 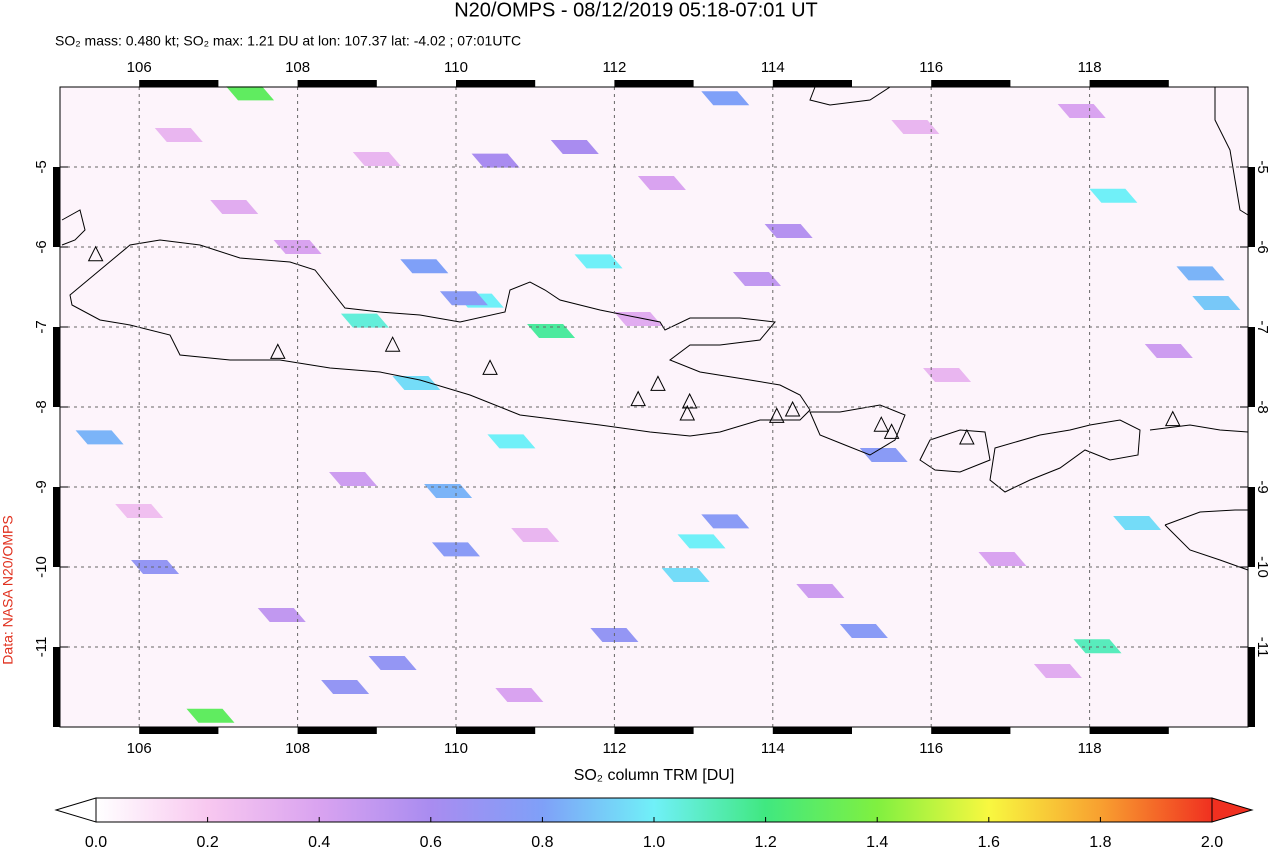 I want to click on y-tick-label-right: -6, so click(x=1262, y=246).